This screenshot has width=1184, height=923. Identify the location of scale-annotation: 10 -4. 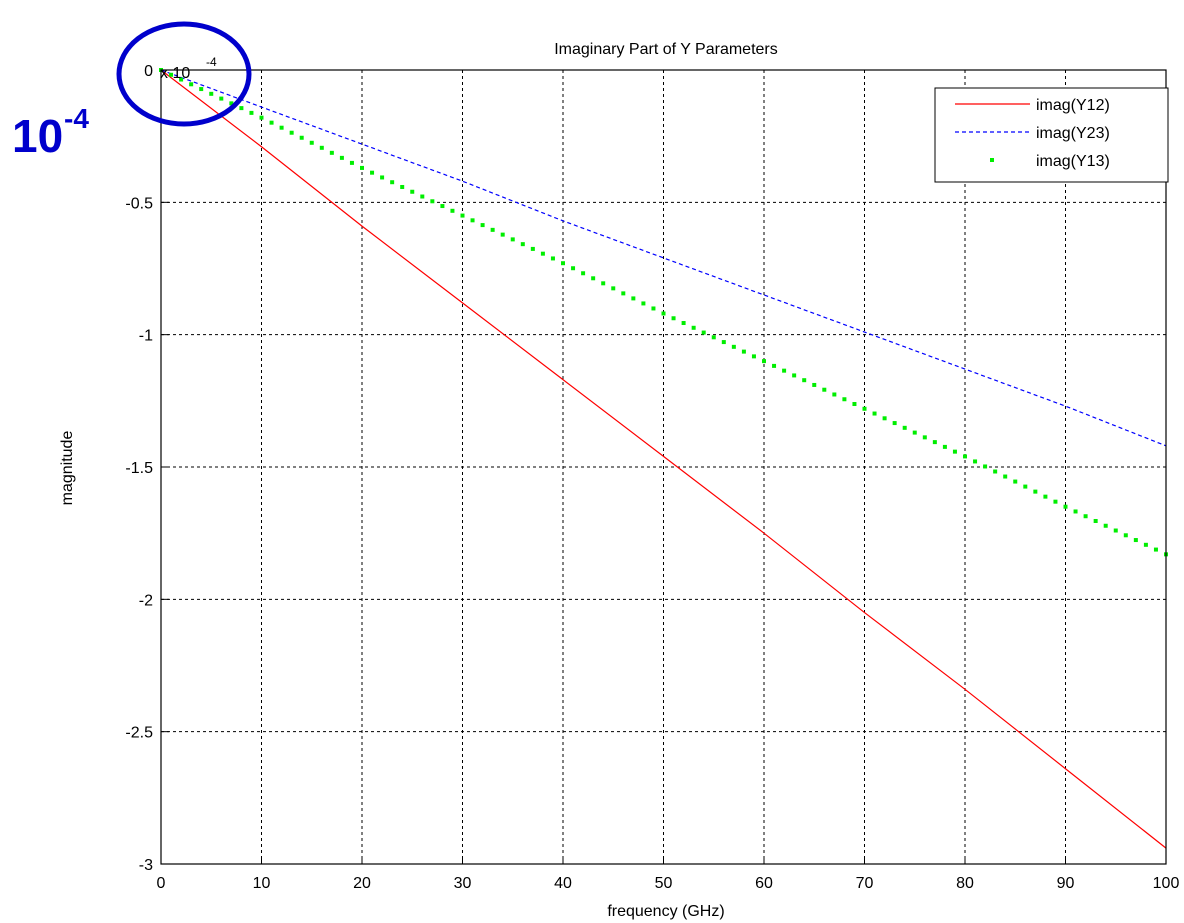
(132, 91).